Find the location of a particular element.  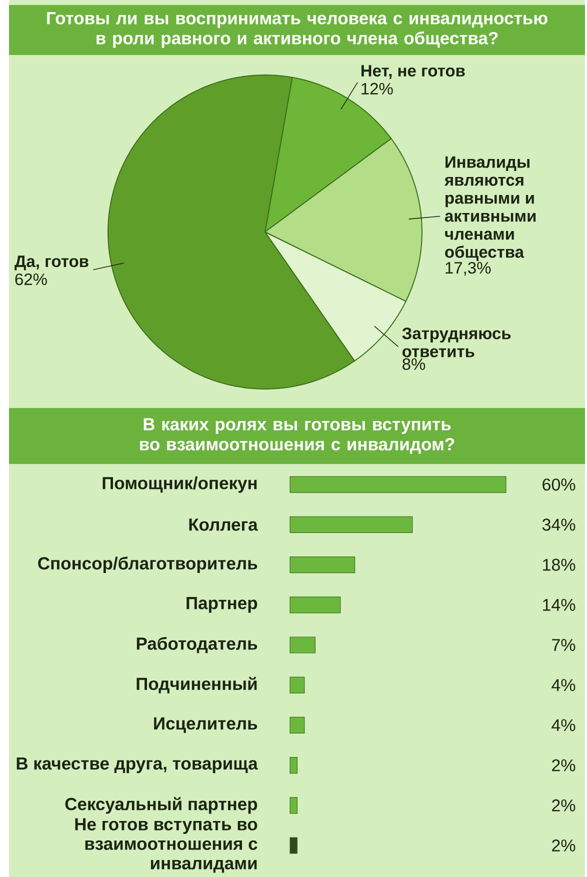

data-label: 18% is located at coordinates (559, 564).